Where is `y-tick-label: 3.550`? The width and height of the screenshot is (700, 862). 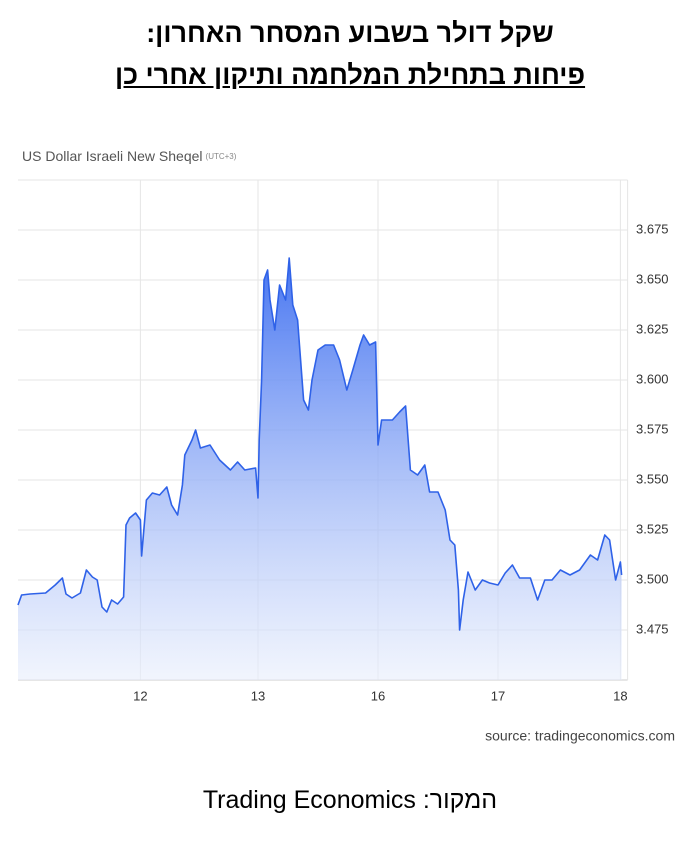
y-tick-label: 3.550 is located at coordinates (652, 478).